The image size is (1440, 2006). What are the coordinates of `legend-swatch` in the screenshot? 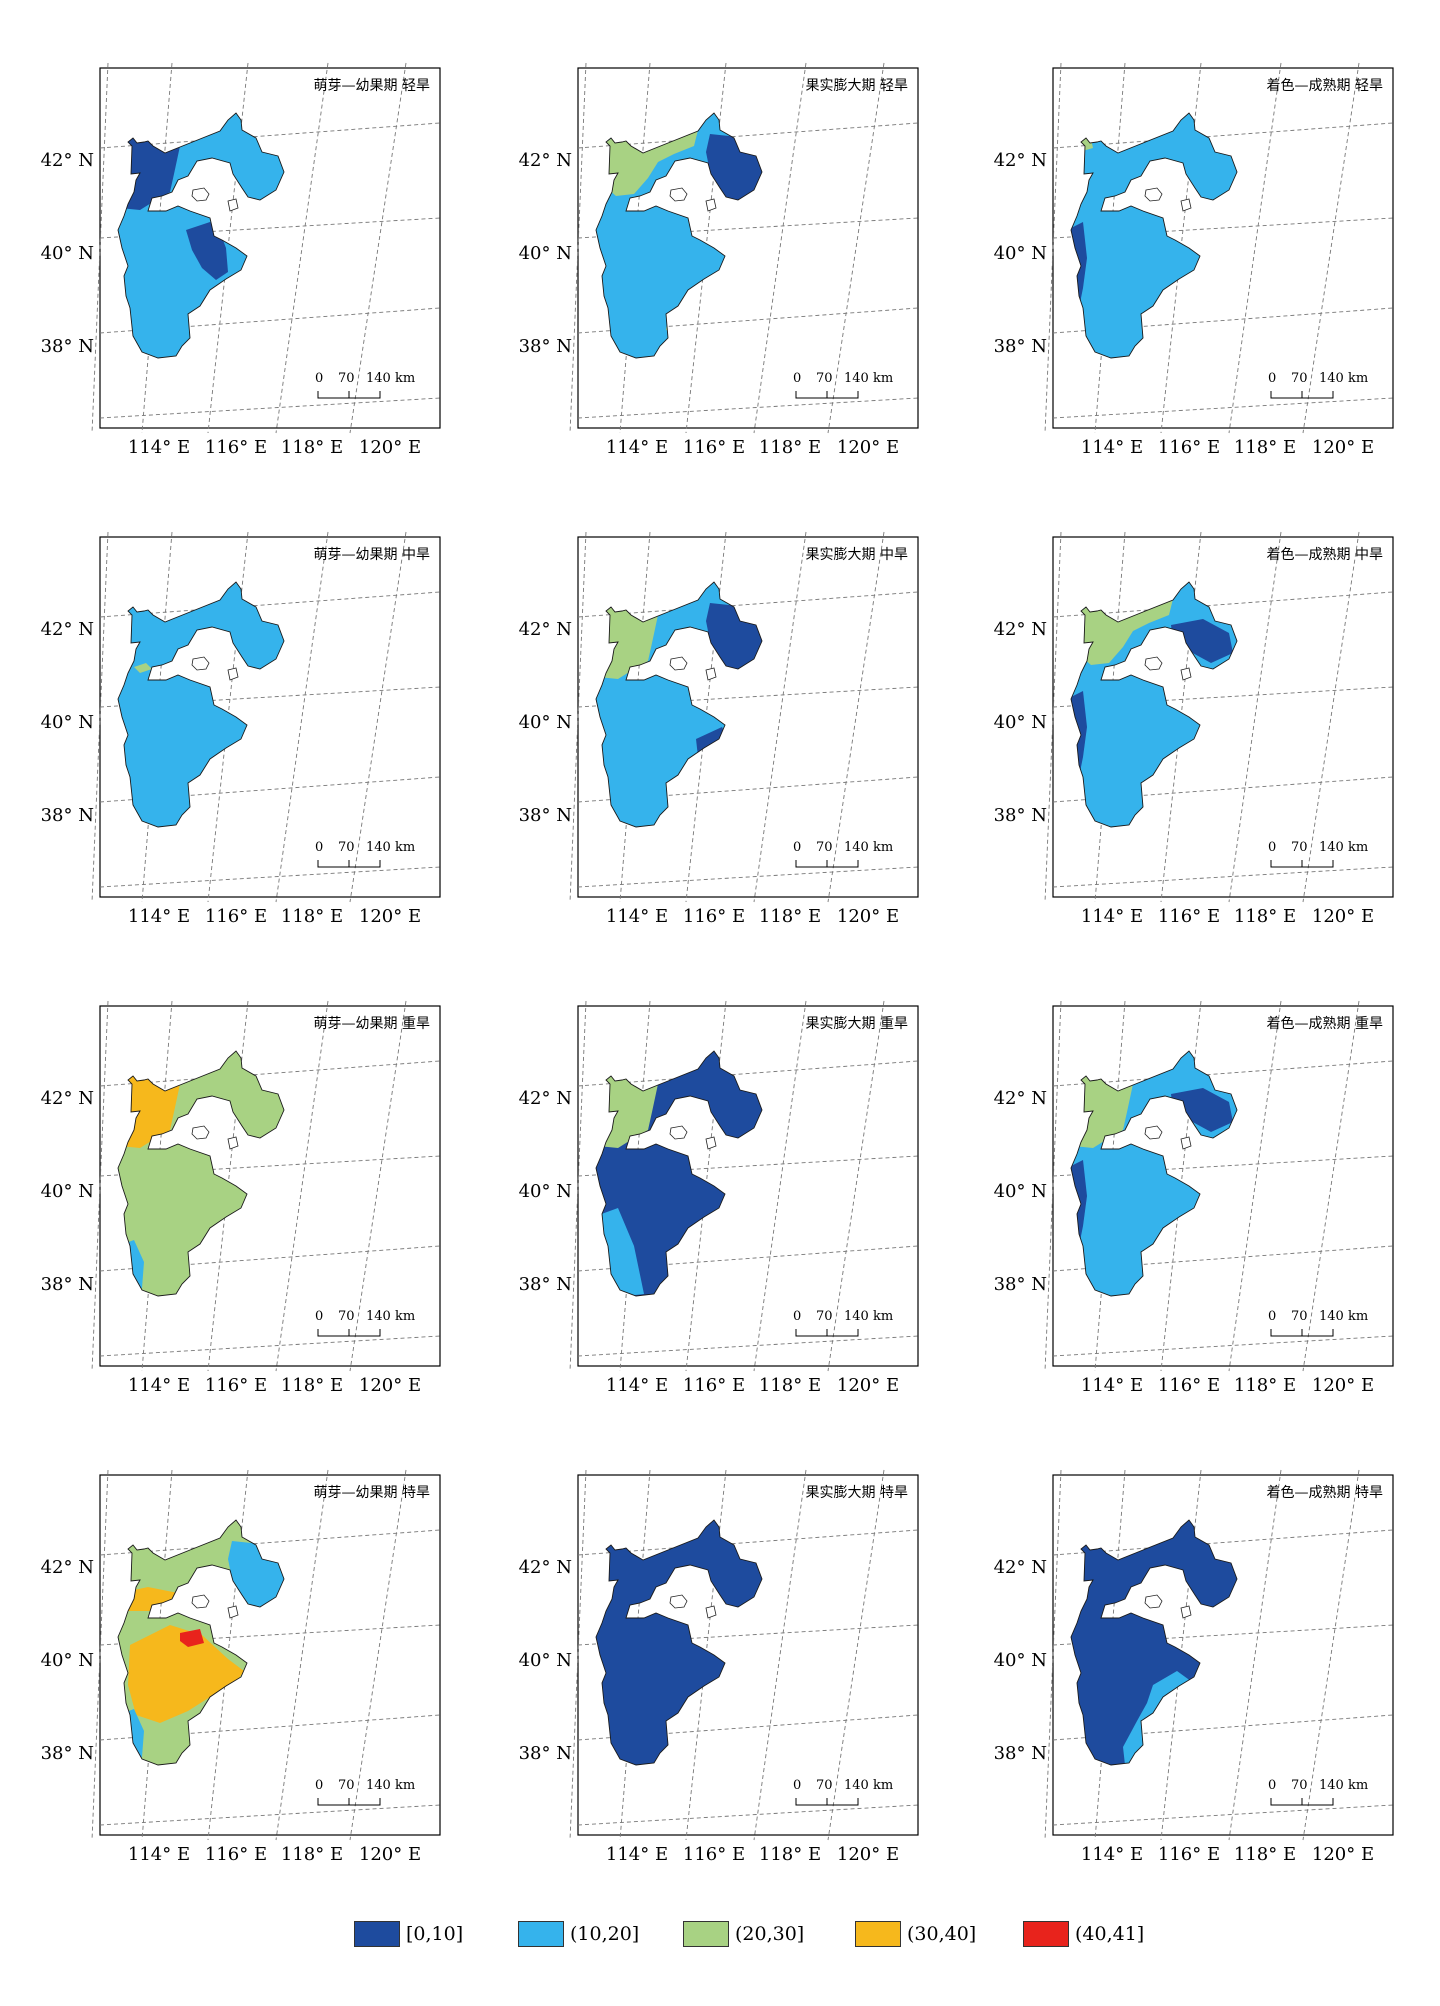 It's located at (878, 1934).